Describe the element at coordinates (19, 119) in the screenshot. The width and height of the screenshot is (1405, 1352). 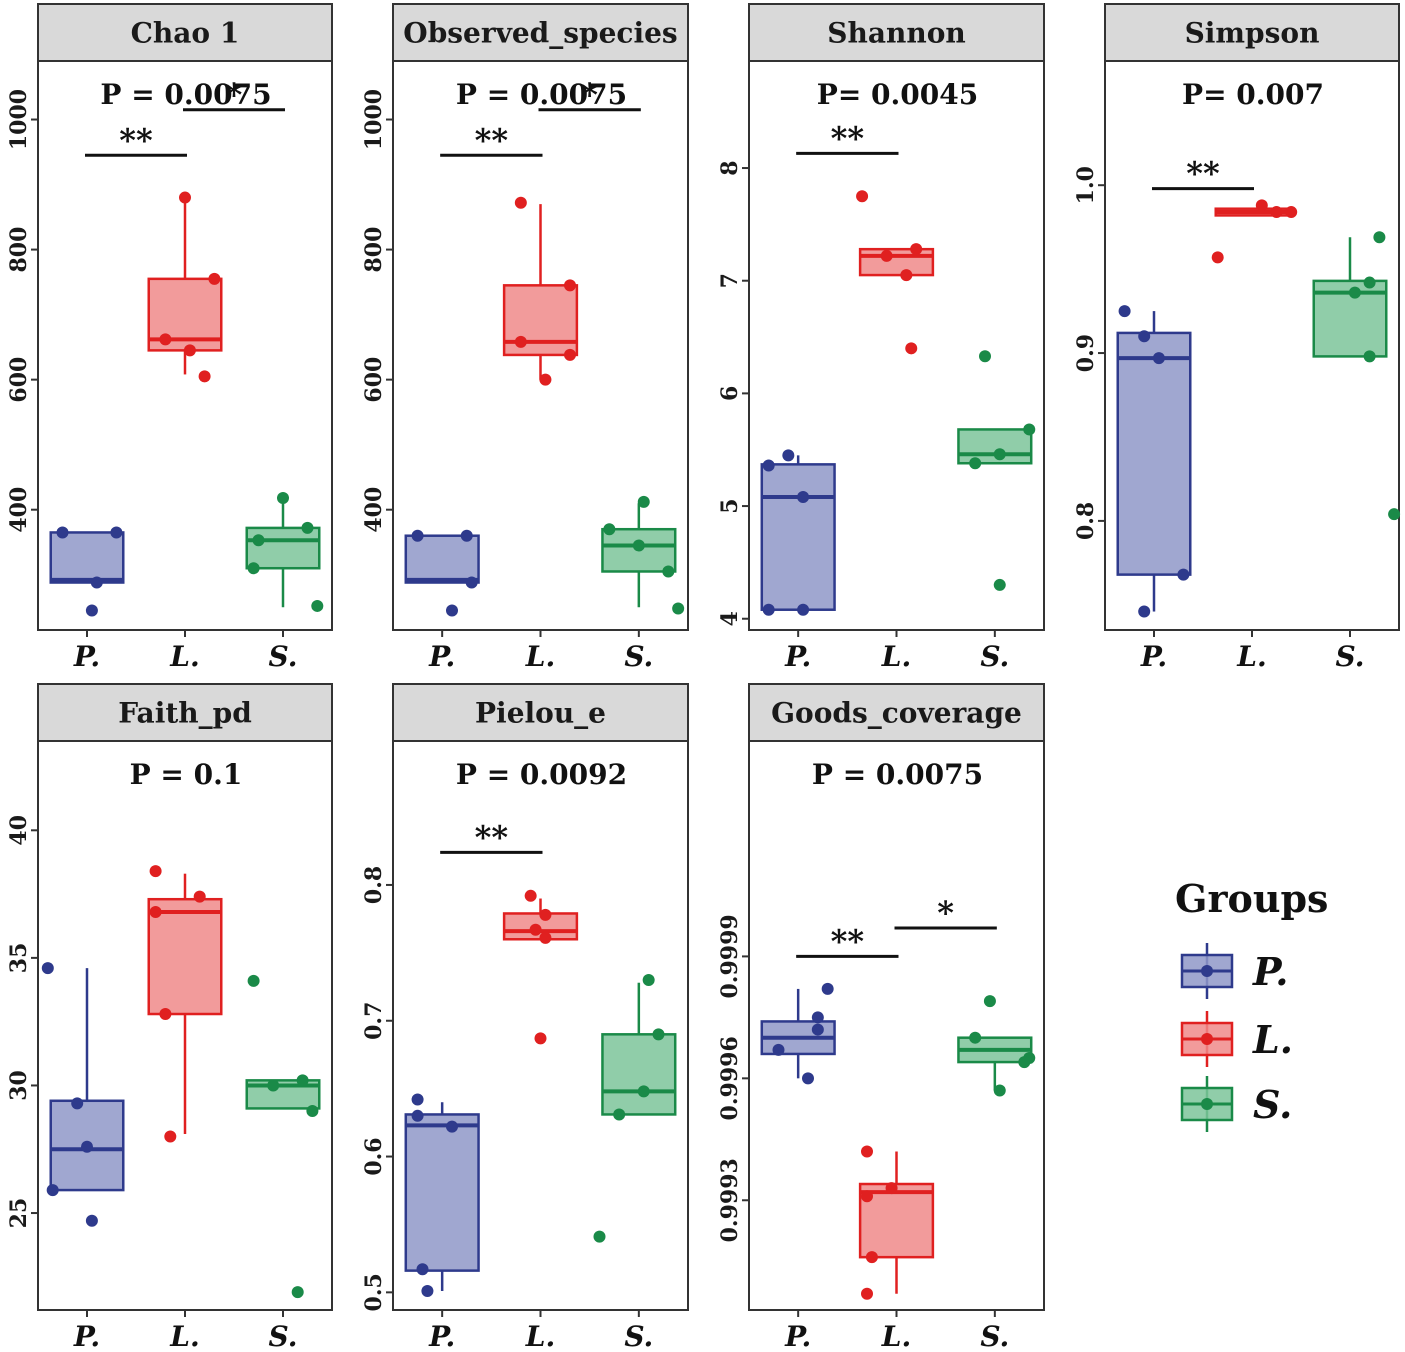
I see `y-tick-label: 1000` at that location.